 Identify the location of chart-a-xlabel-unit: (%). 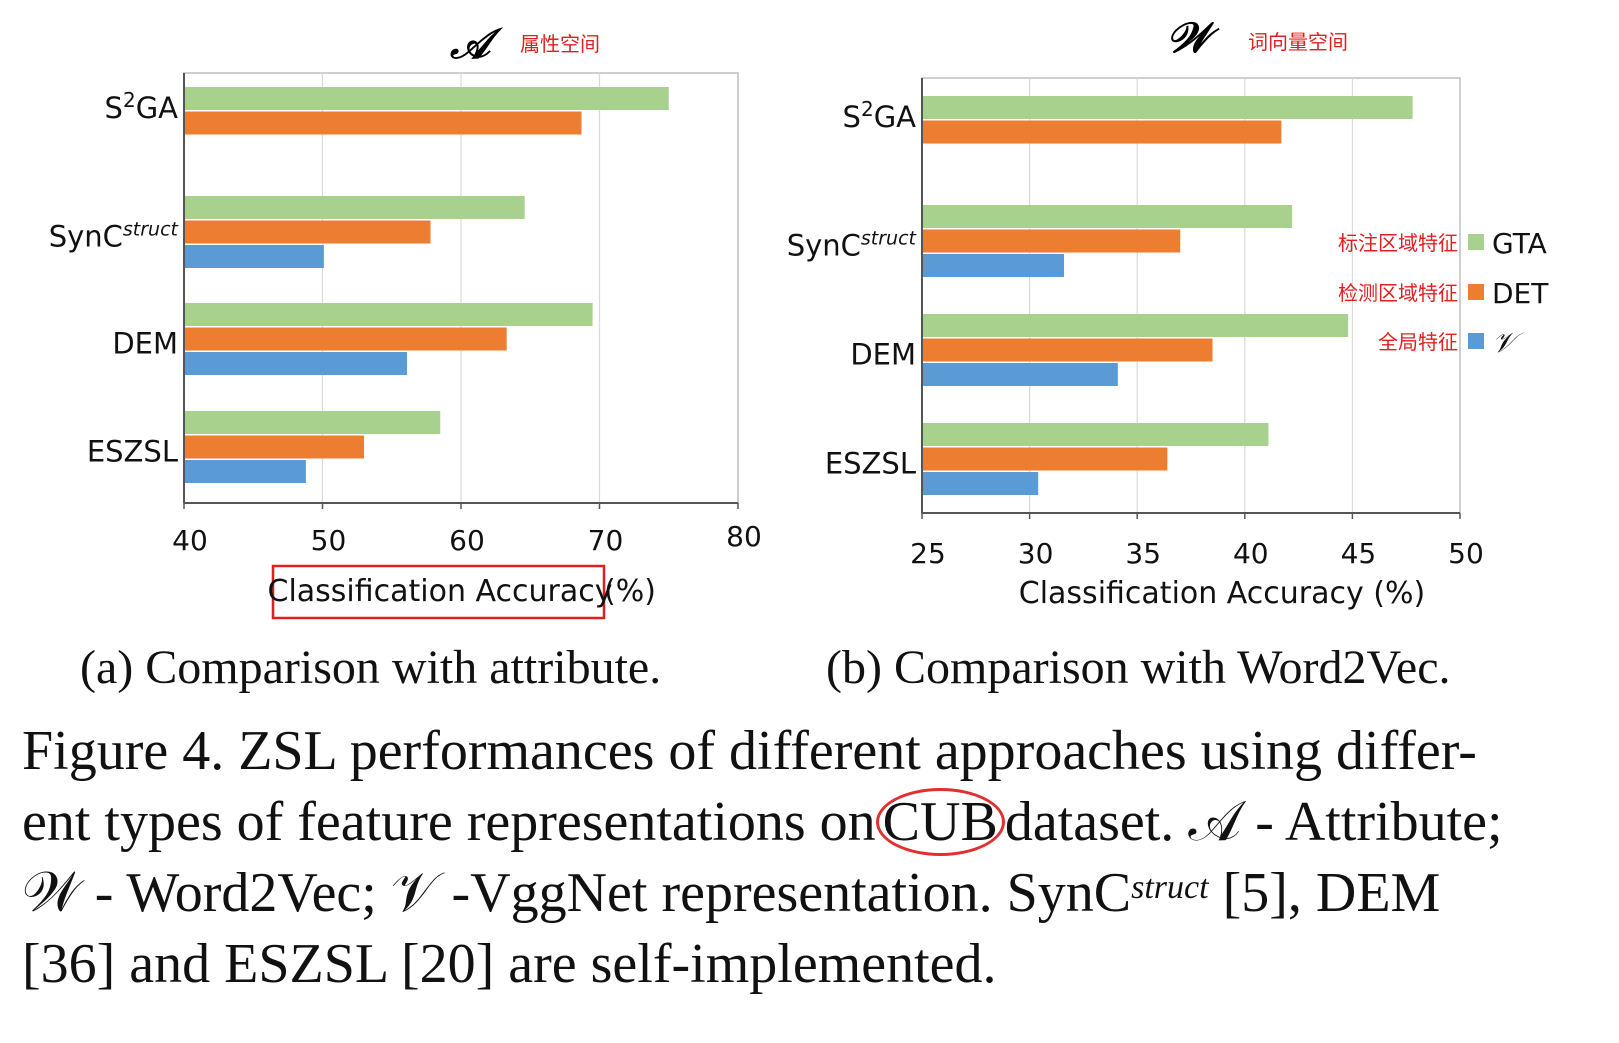
(630, 591).